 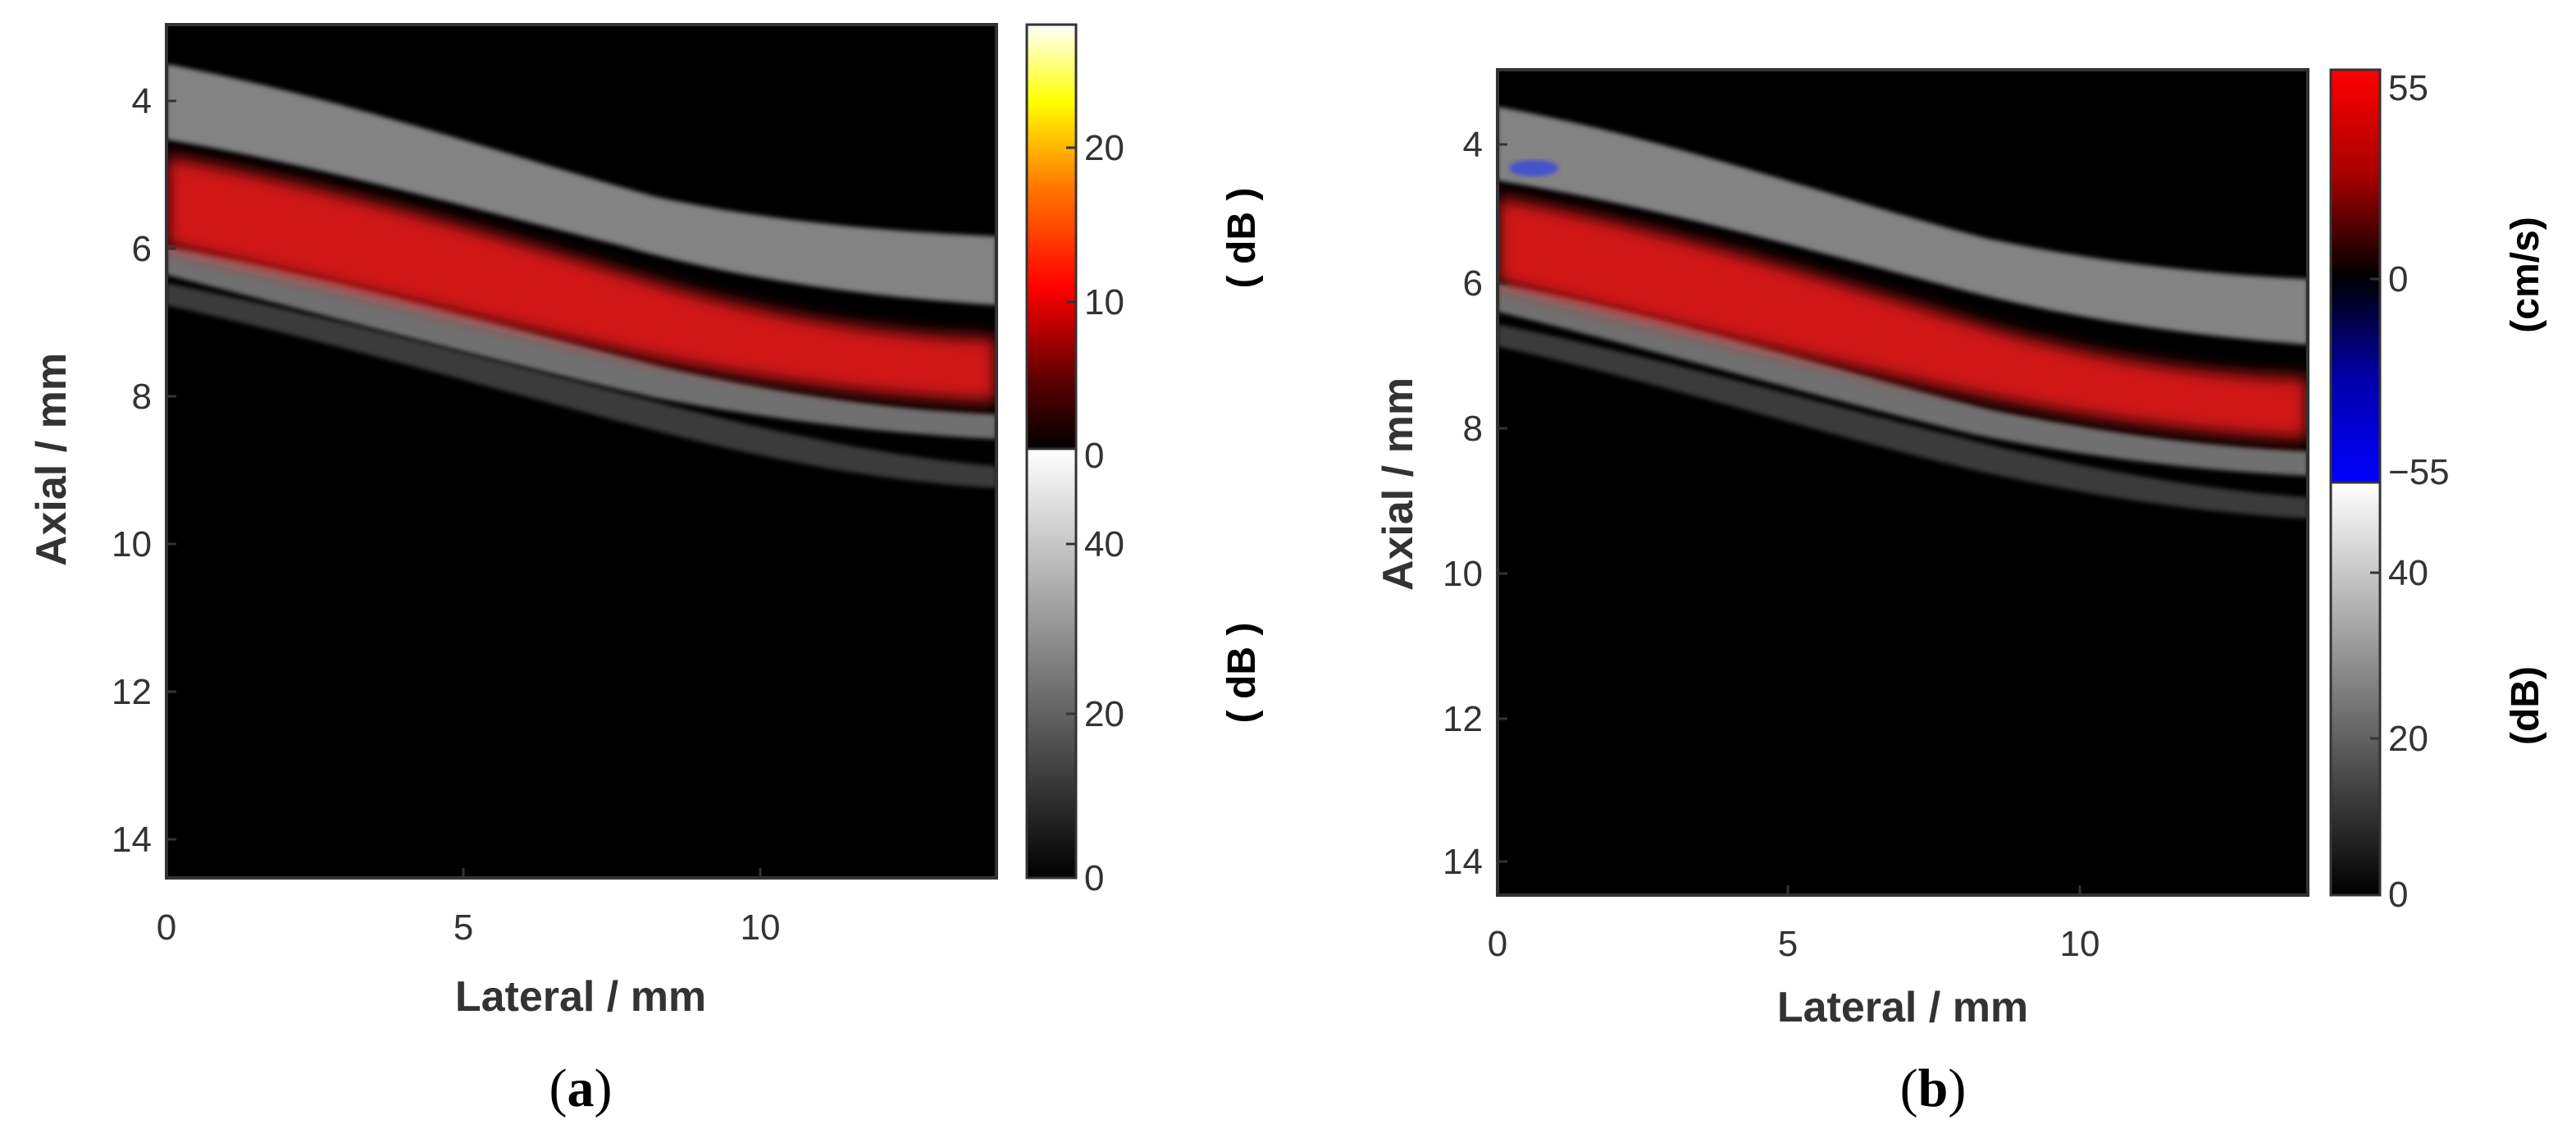 What do you see at coordinates (1051, 236) in the screenshot?
I see `colorbar-hot-a` at bounding box center [1051, 236].